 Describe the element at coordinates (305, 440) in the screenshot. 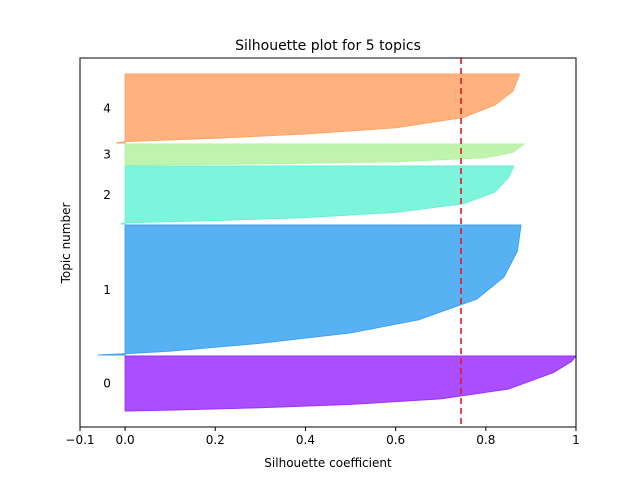

I see `x-tick-label: 0.4` at that location.